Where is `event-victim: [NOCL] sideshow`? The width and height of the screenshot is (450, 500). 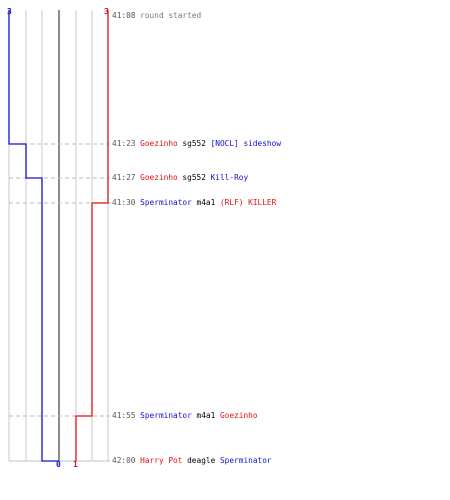
event-victim: [NOCL] sideshow is located at coordinates (243, 143).